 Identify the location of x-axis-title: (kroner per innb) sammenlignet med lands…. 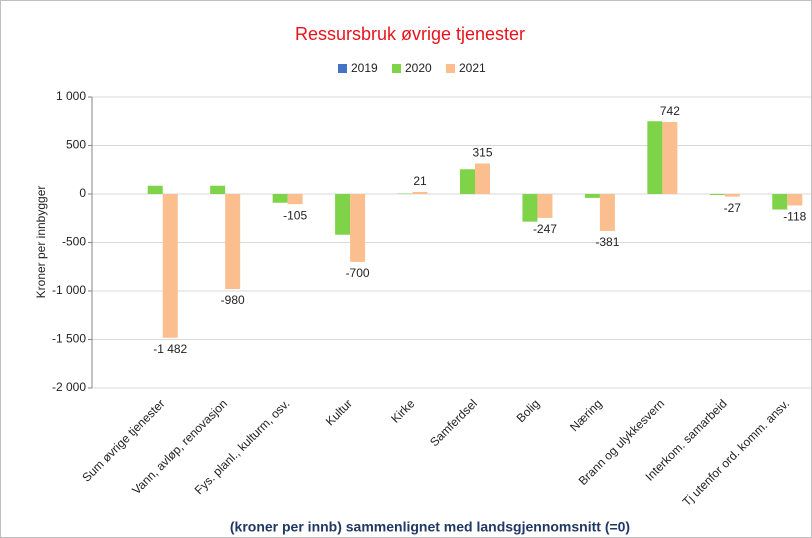
(430, 527).